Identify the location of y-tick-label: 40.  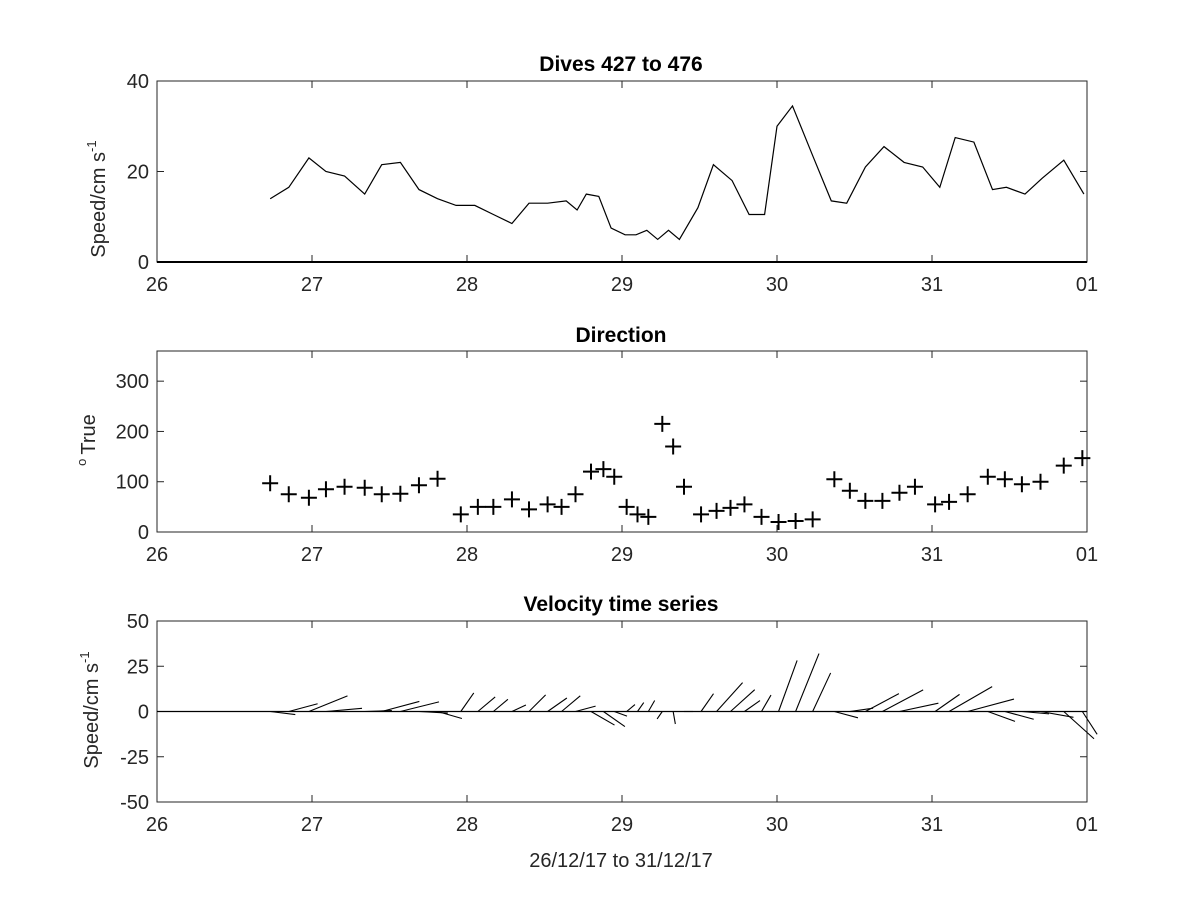
(138, 82).